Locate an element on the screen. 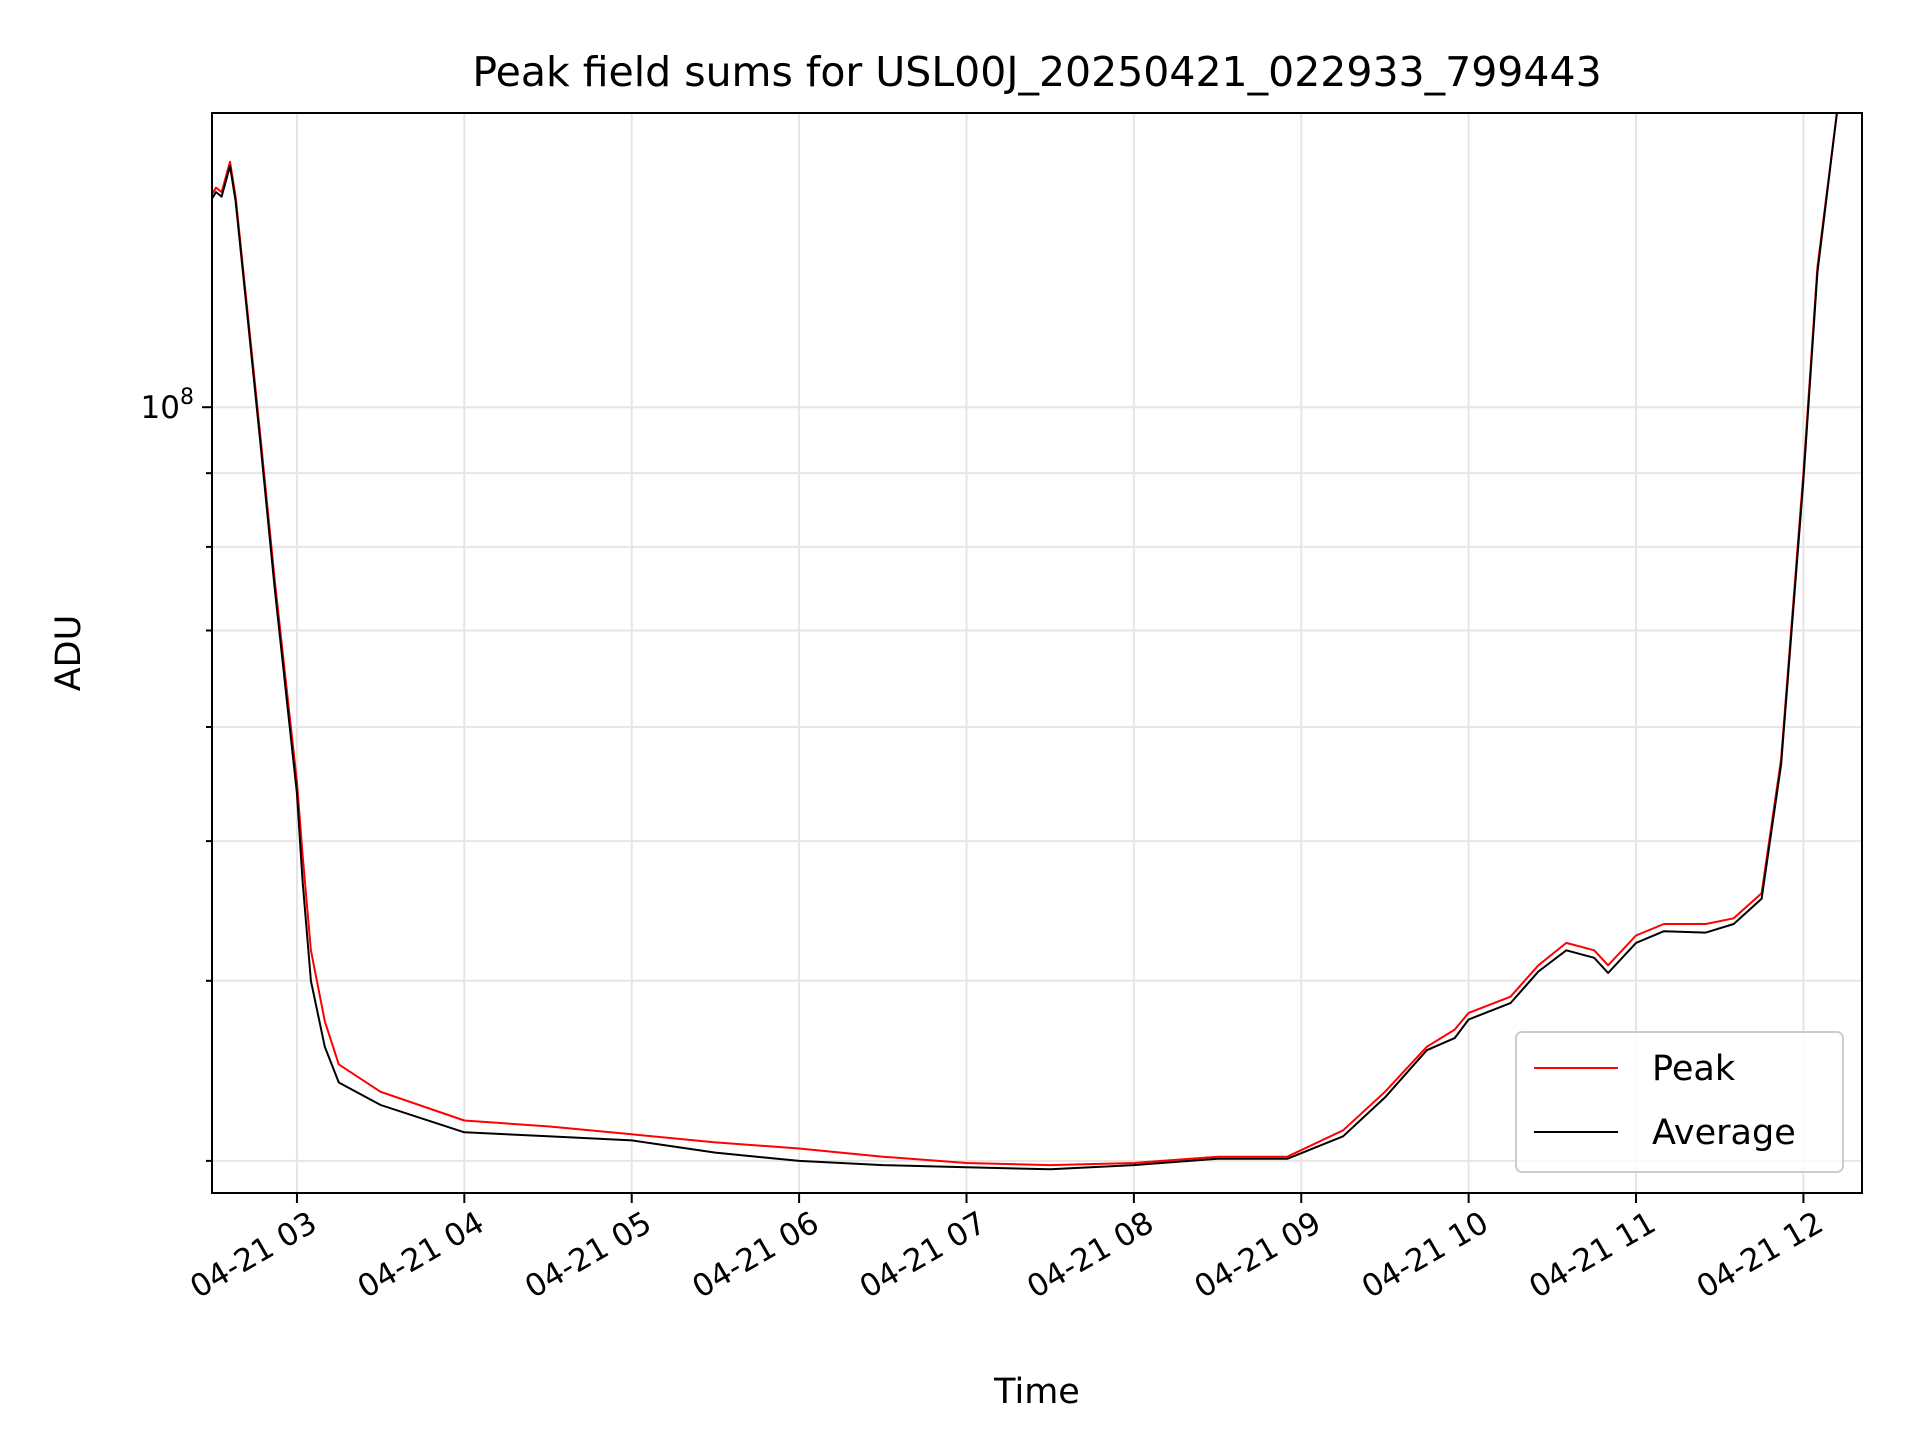 The height and width of the screenshot is (1440, 1920). y-tick-exponent: 8 is located at coordinates (187, 397).